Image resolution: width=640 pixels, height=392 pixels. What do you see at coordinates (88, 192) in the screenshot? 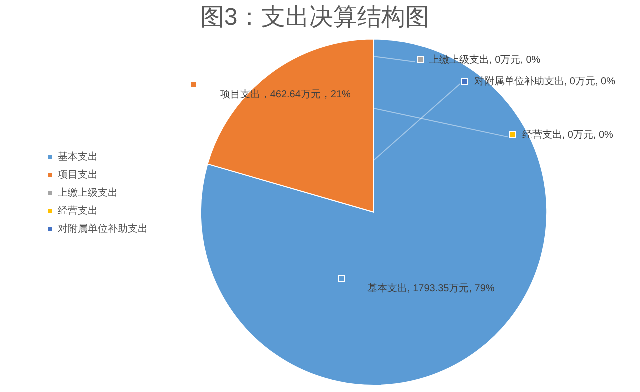
I see `legend-label: 上缴上级支出` at bounding box center [88, 192].